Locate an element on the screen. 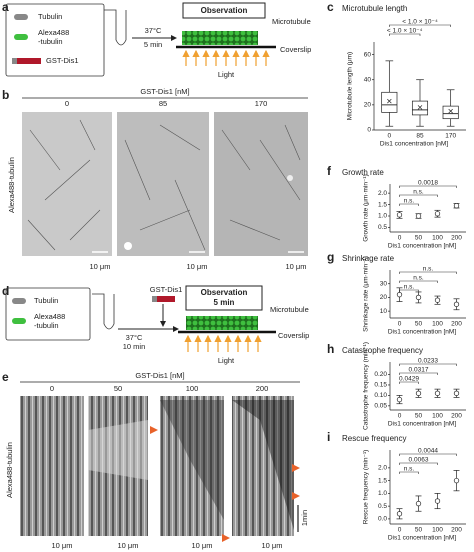 The height and width of the screenshot is (552, 474). observation: 5 min is located at coordinates (224, 302).